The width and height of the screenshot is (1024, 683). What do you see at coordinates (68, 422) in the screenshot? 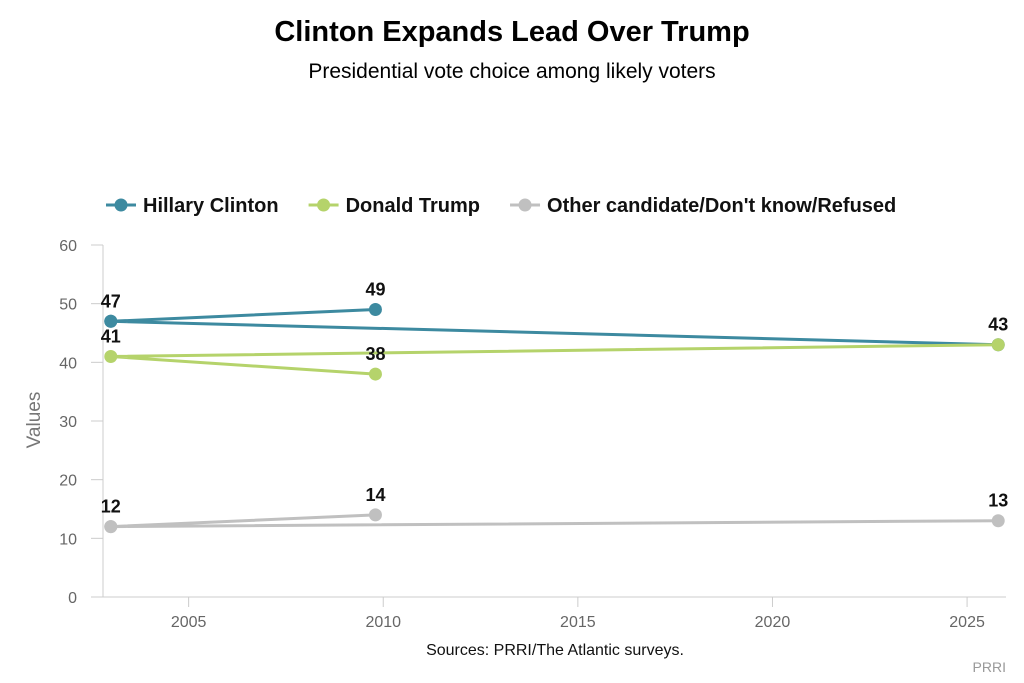
I see `y-tick-label: 30` at bounding box center [68, 422].